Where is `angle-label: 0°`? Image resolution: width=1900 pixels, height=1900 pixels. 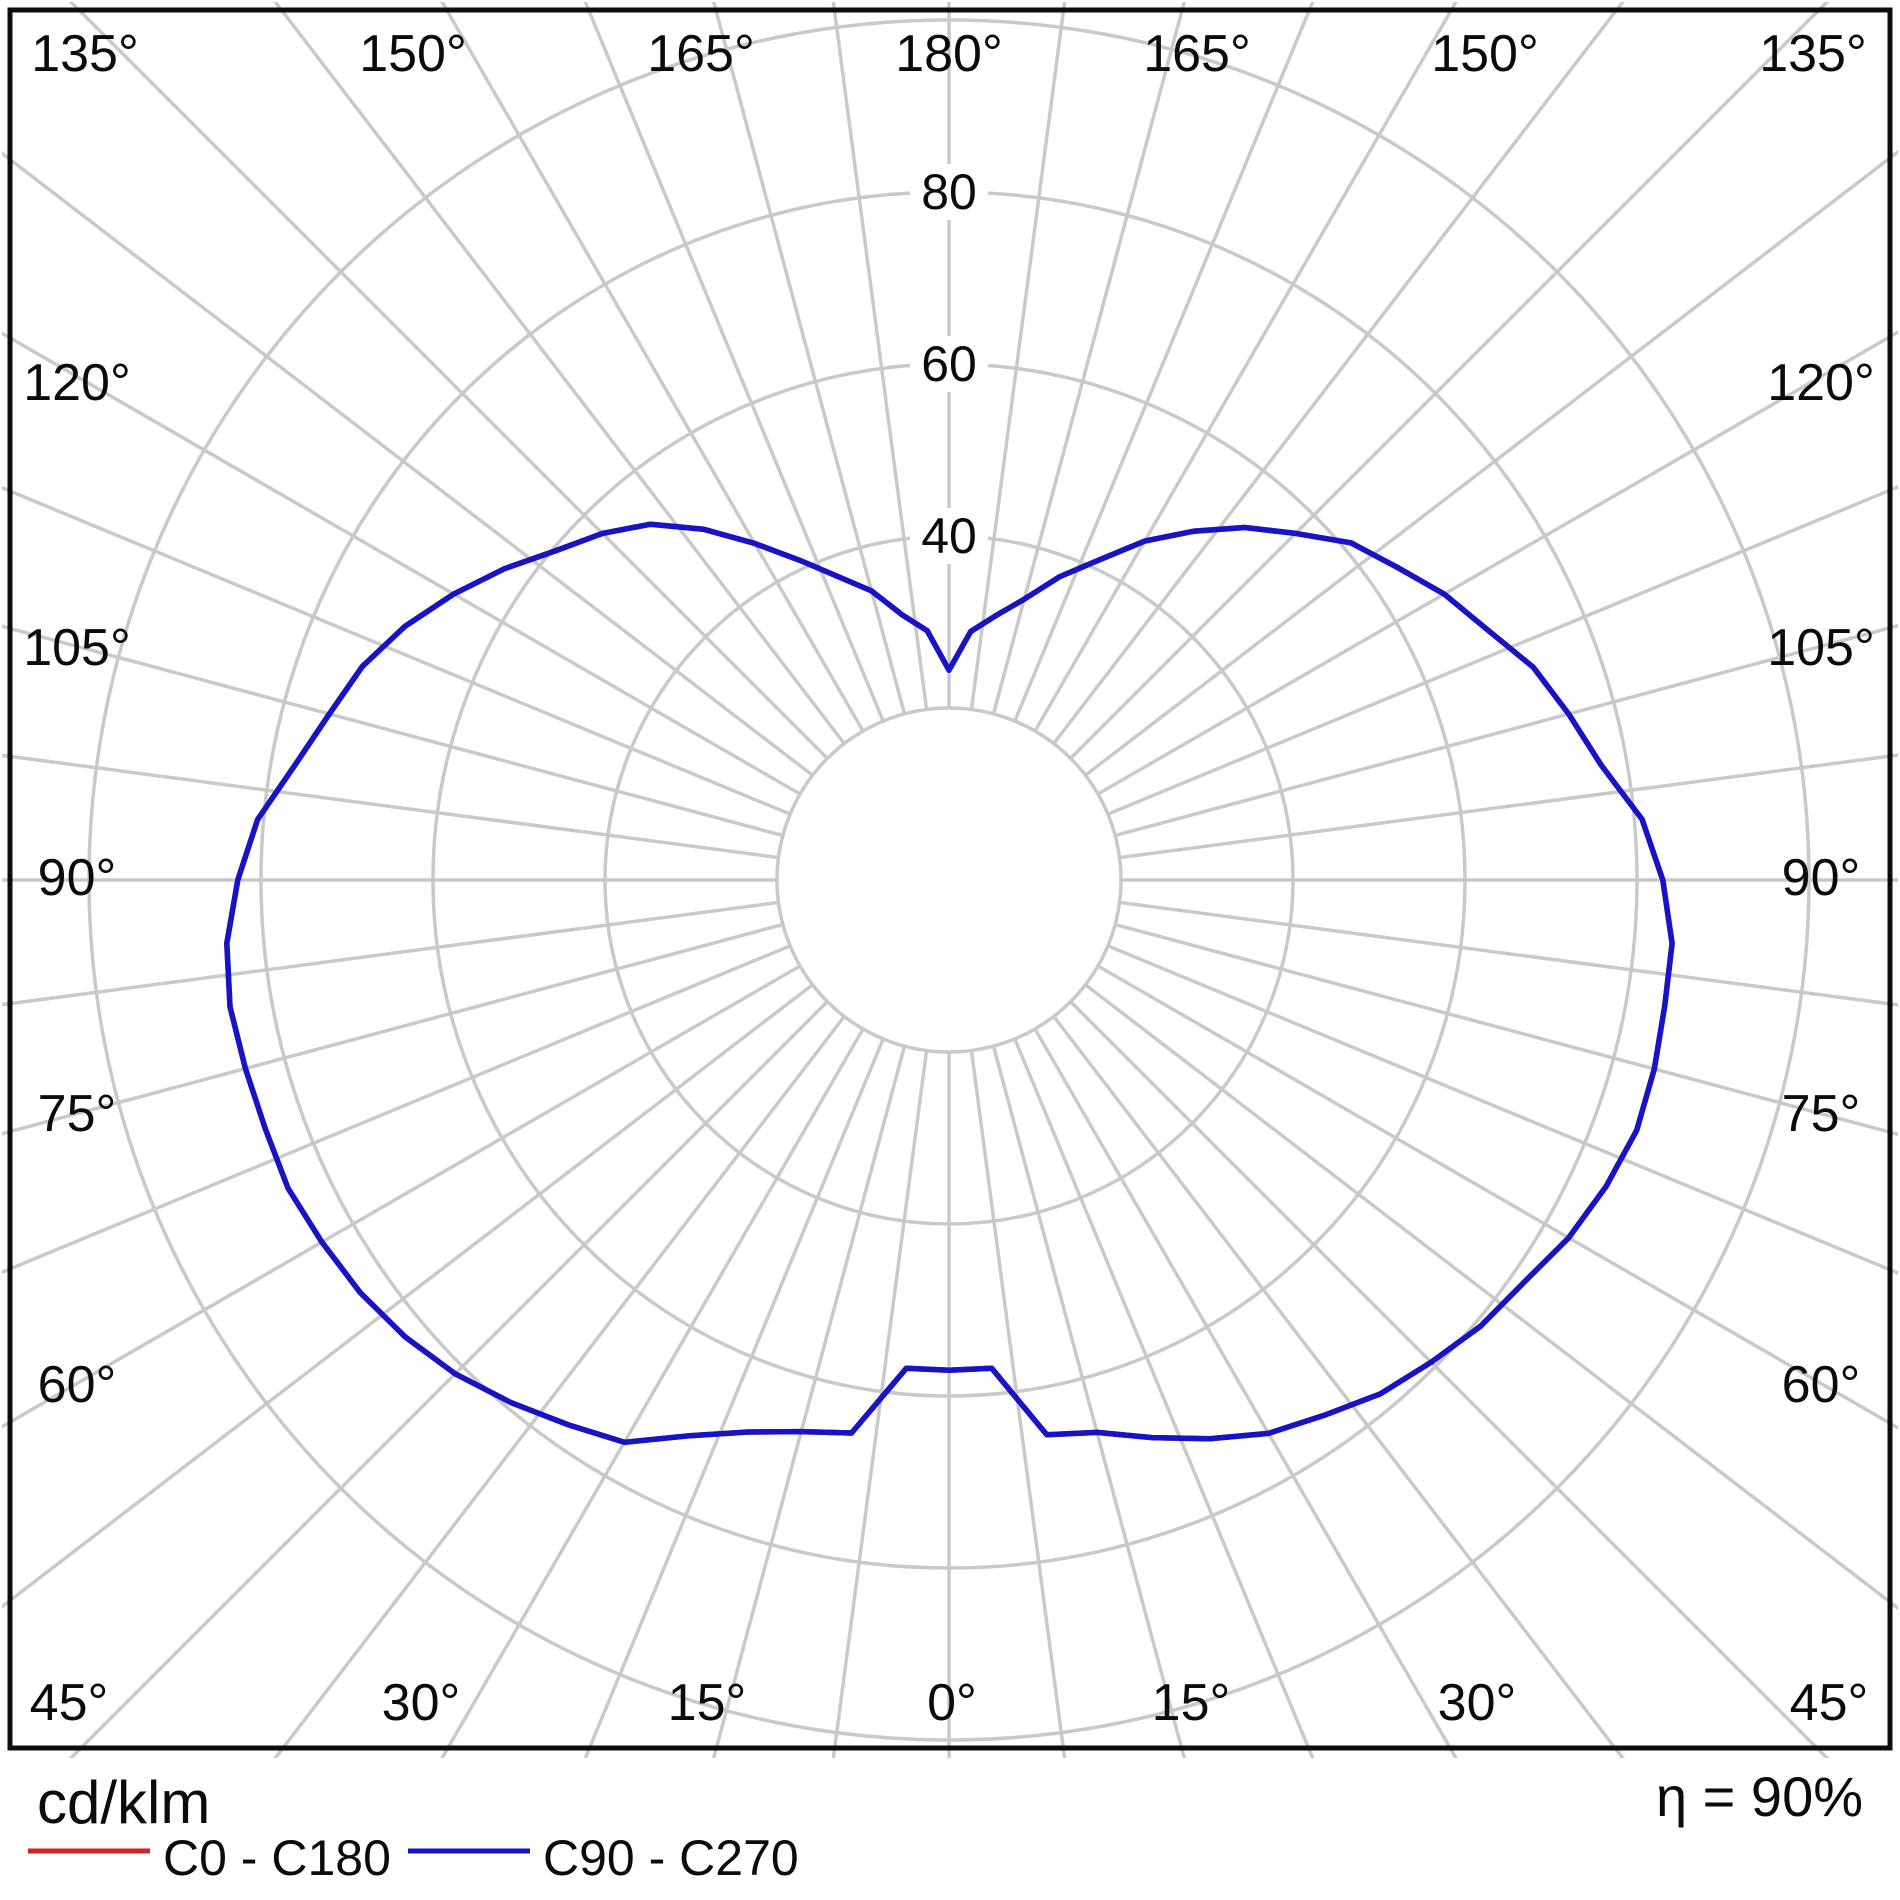 angle-label: 0° is located at coordinates (952, 1703).